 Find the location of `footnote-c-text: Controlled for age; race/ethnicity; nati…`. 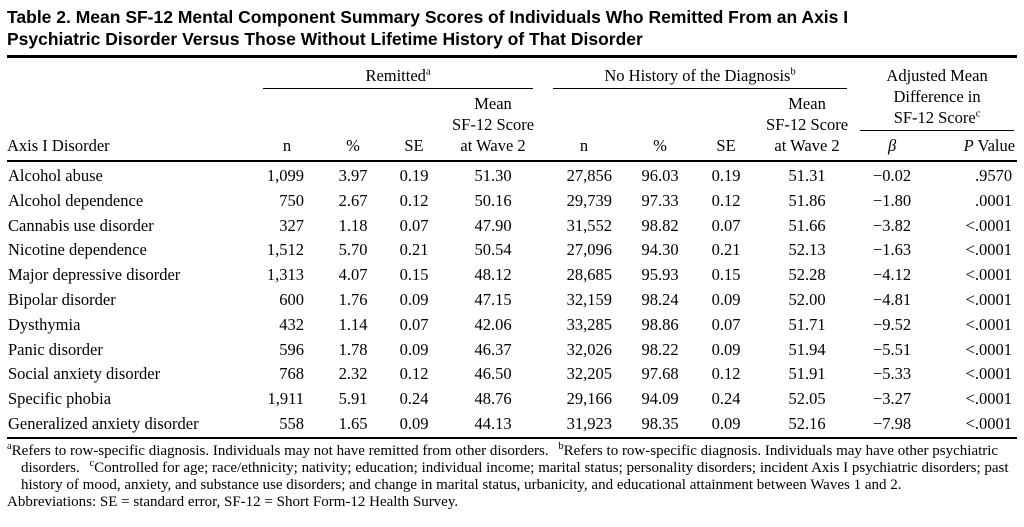

footnote-c-text: Controlled for age; race/ethnicity; nati… is located at coordinates (515, 476).